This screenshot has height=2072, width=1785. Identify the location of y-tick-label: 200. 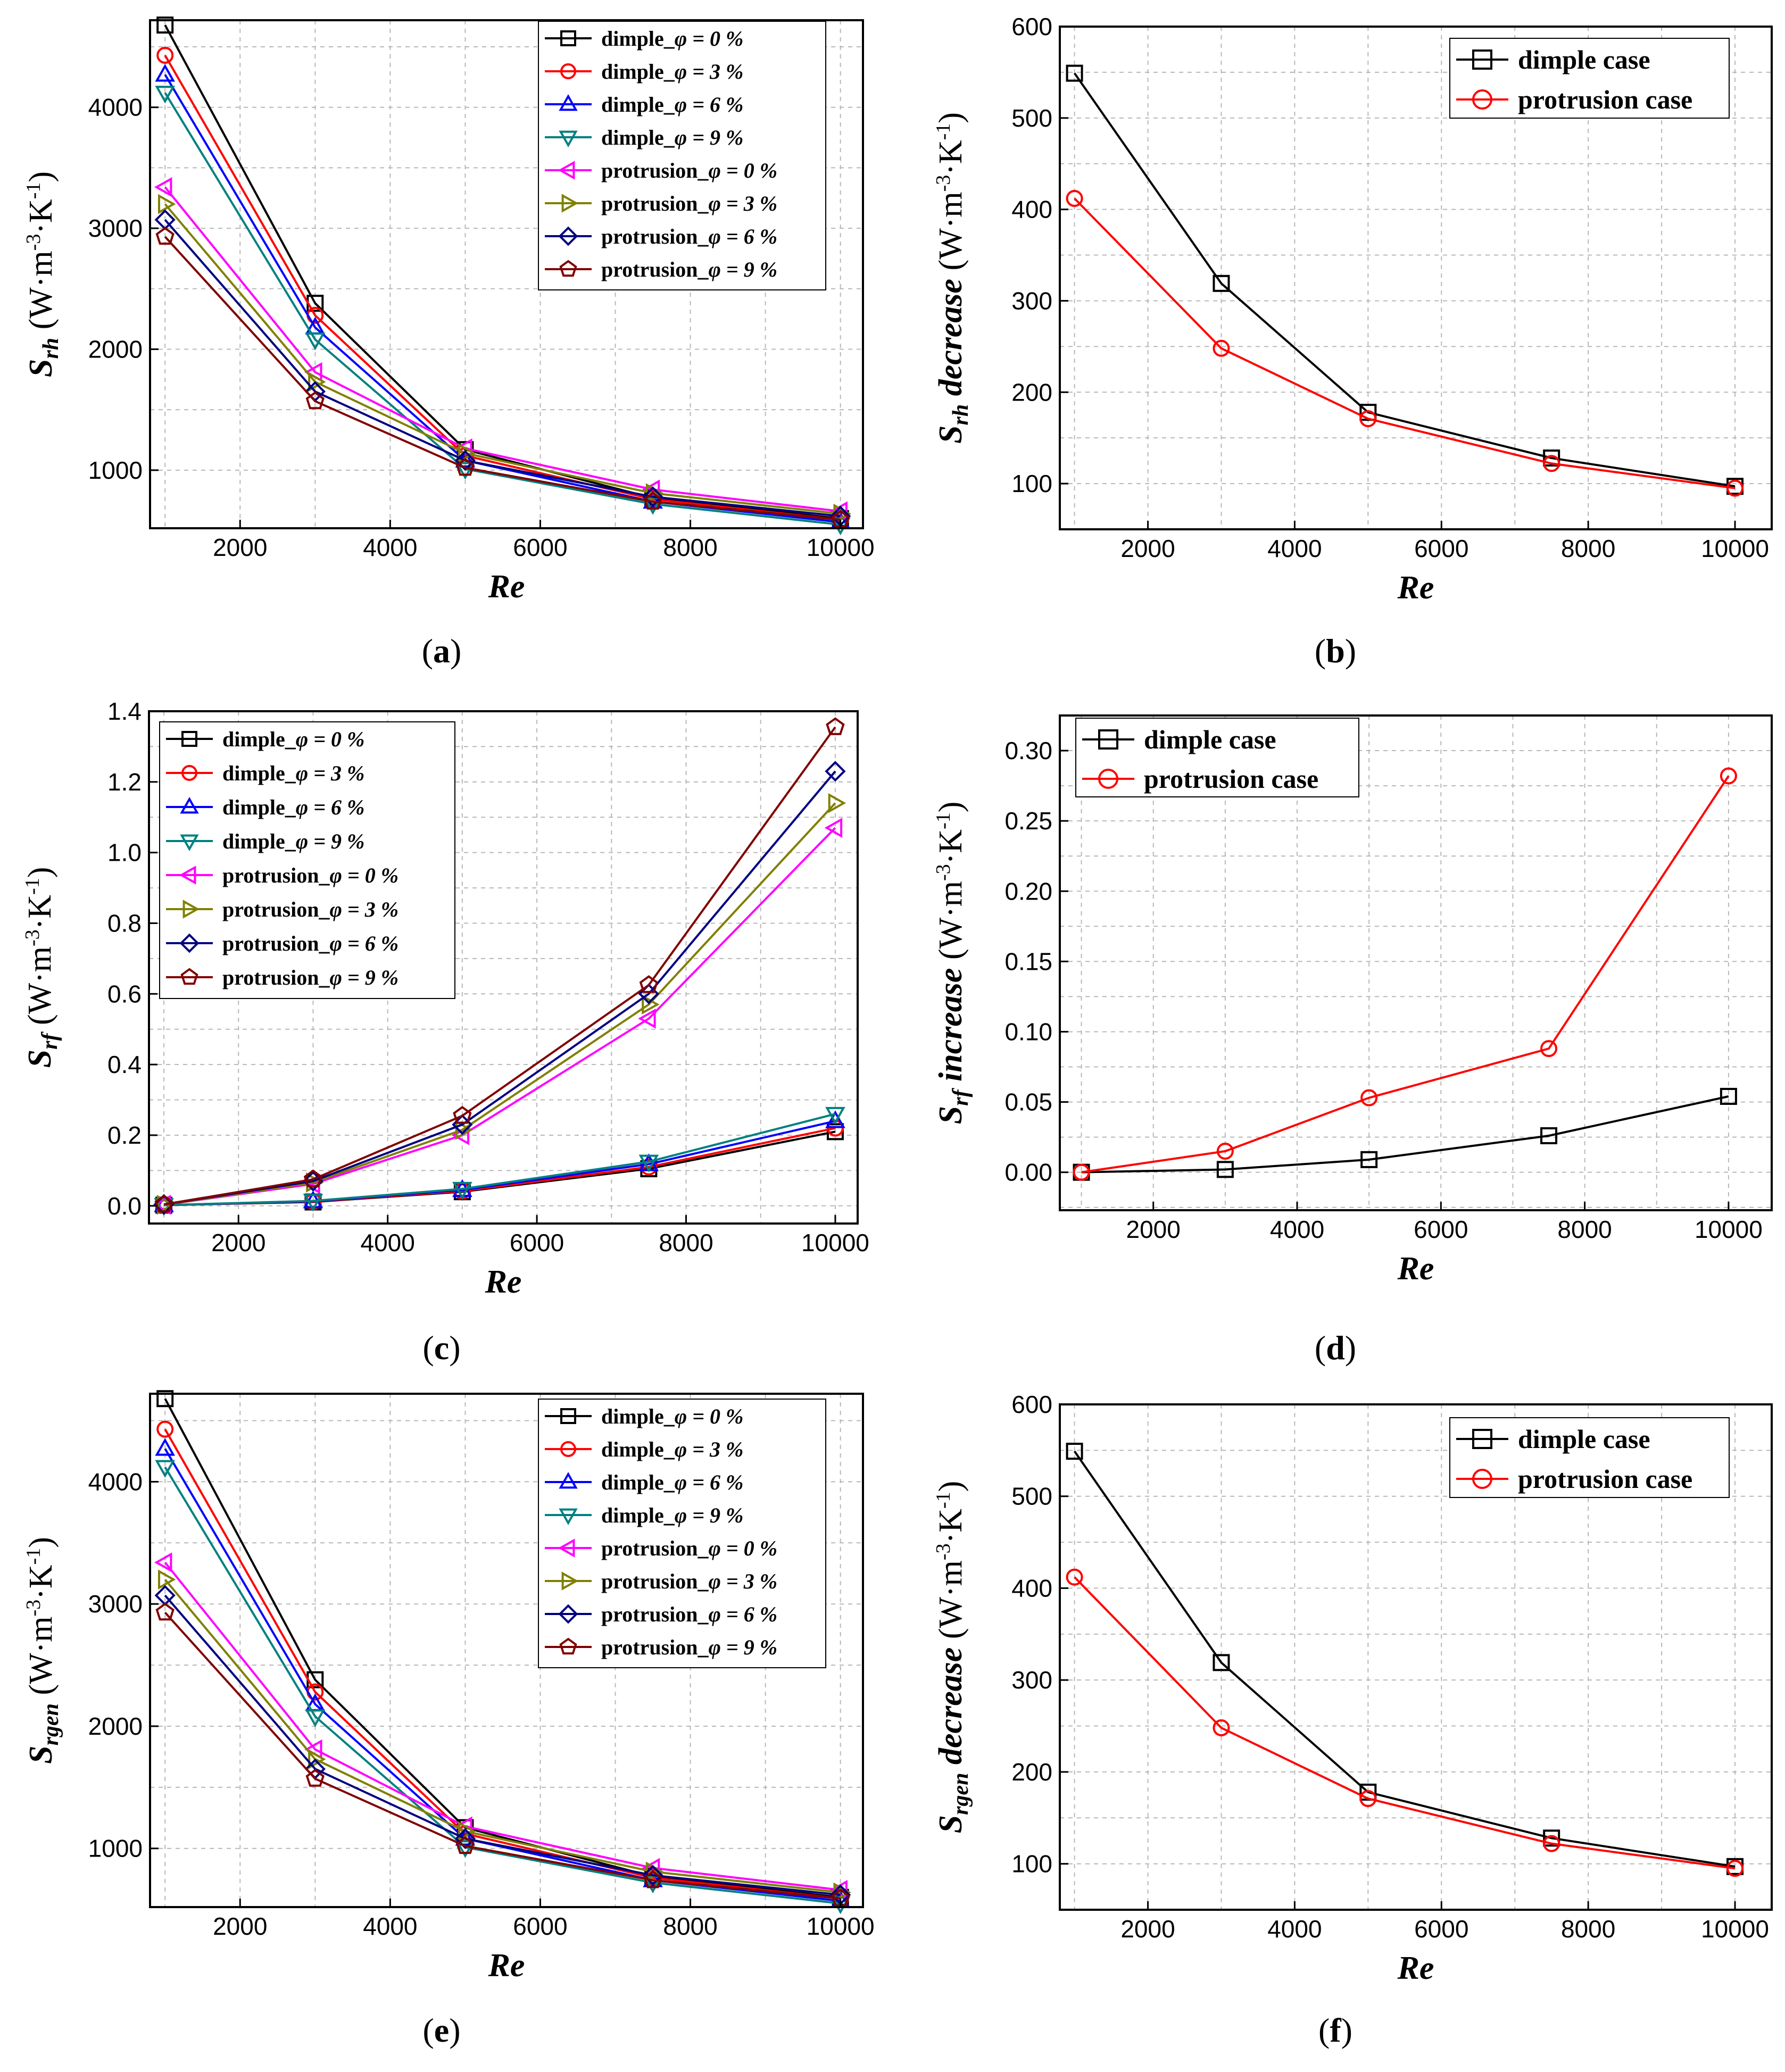
(1031, 392).